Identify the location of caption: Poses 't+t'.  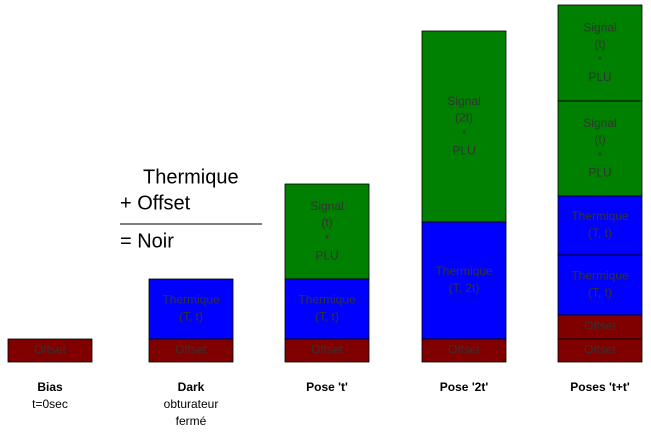
(600, 387).